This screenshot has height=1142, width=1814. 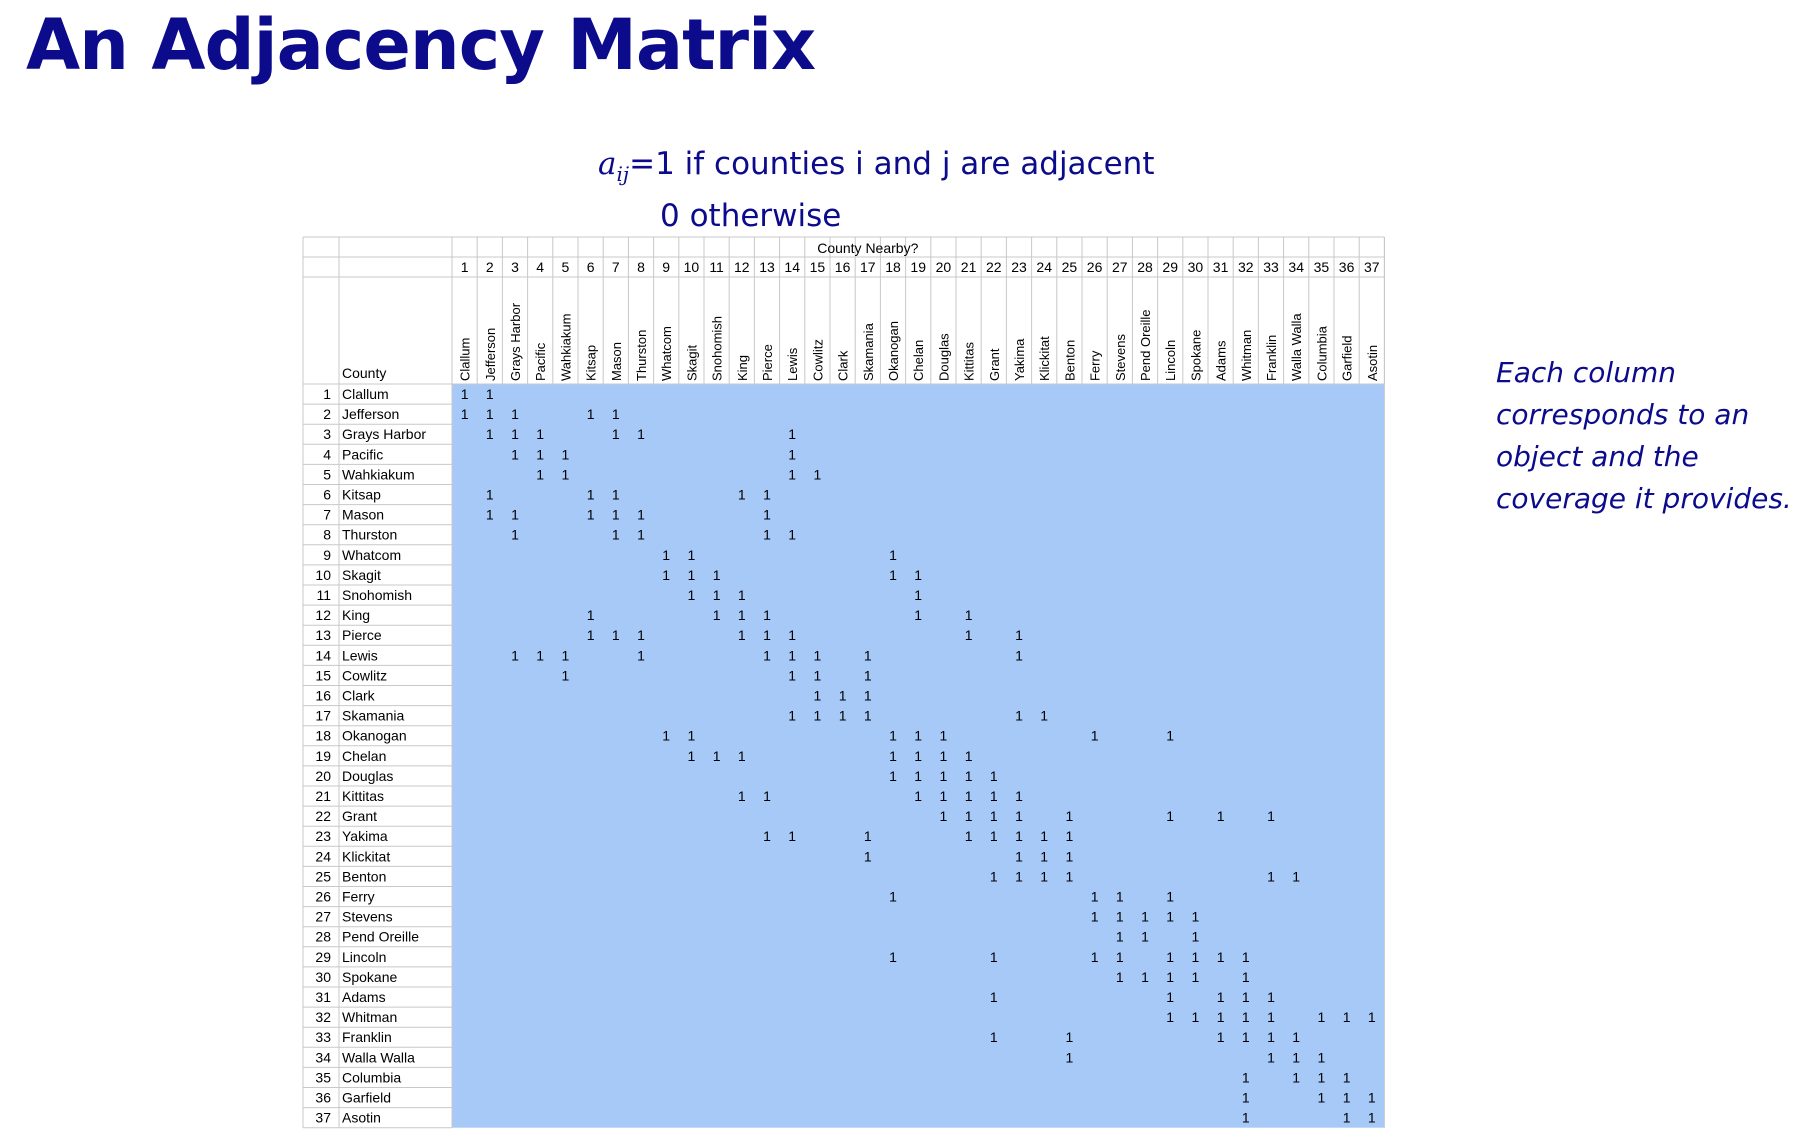 What do you see at coordinates (361, 575) in the screenshot?
I see `row-label: Skagit` at bounding box center [361, 575].